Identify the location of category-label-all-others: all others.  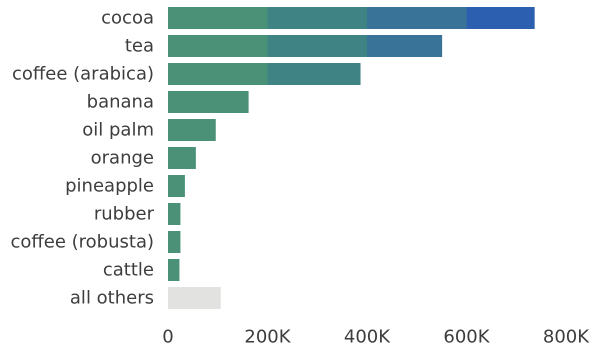
(112, 298).